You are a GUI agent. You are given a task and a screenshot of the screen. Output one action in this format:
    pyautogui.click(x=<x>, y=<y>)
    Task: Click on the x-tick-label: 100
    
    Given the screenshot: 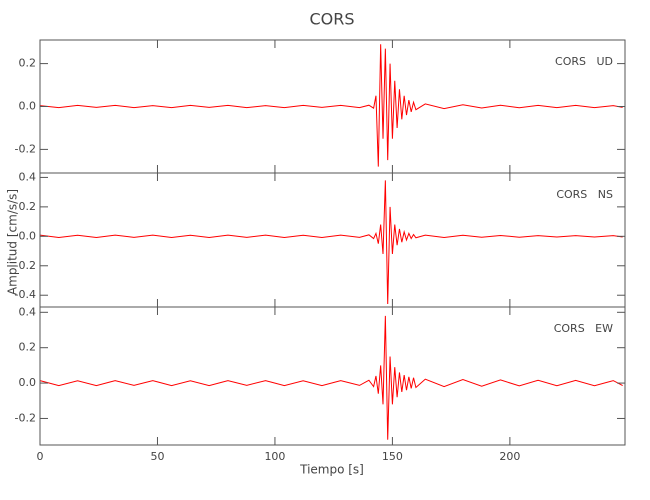 What is the action you would take?
    pyautogui.click(x=274, y=456)
    